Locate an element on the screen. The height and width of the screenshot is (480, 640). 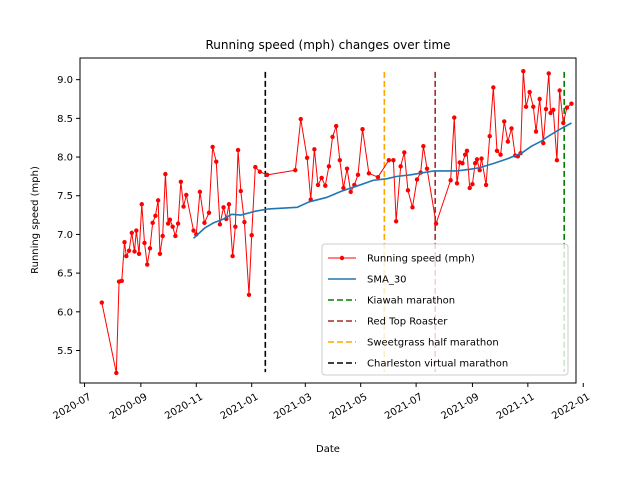
y-tick-label: 8.0 is located at coordinates (65, 158).